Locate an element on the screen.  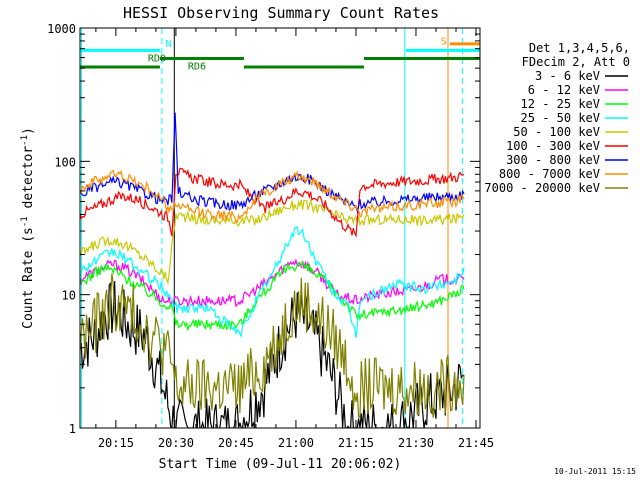
y-tick-label: 1 is located at coordinates (72, 429).